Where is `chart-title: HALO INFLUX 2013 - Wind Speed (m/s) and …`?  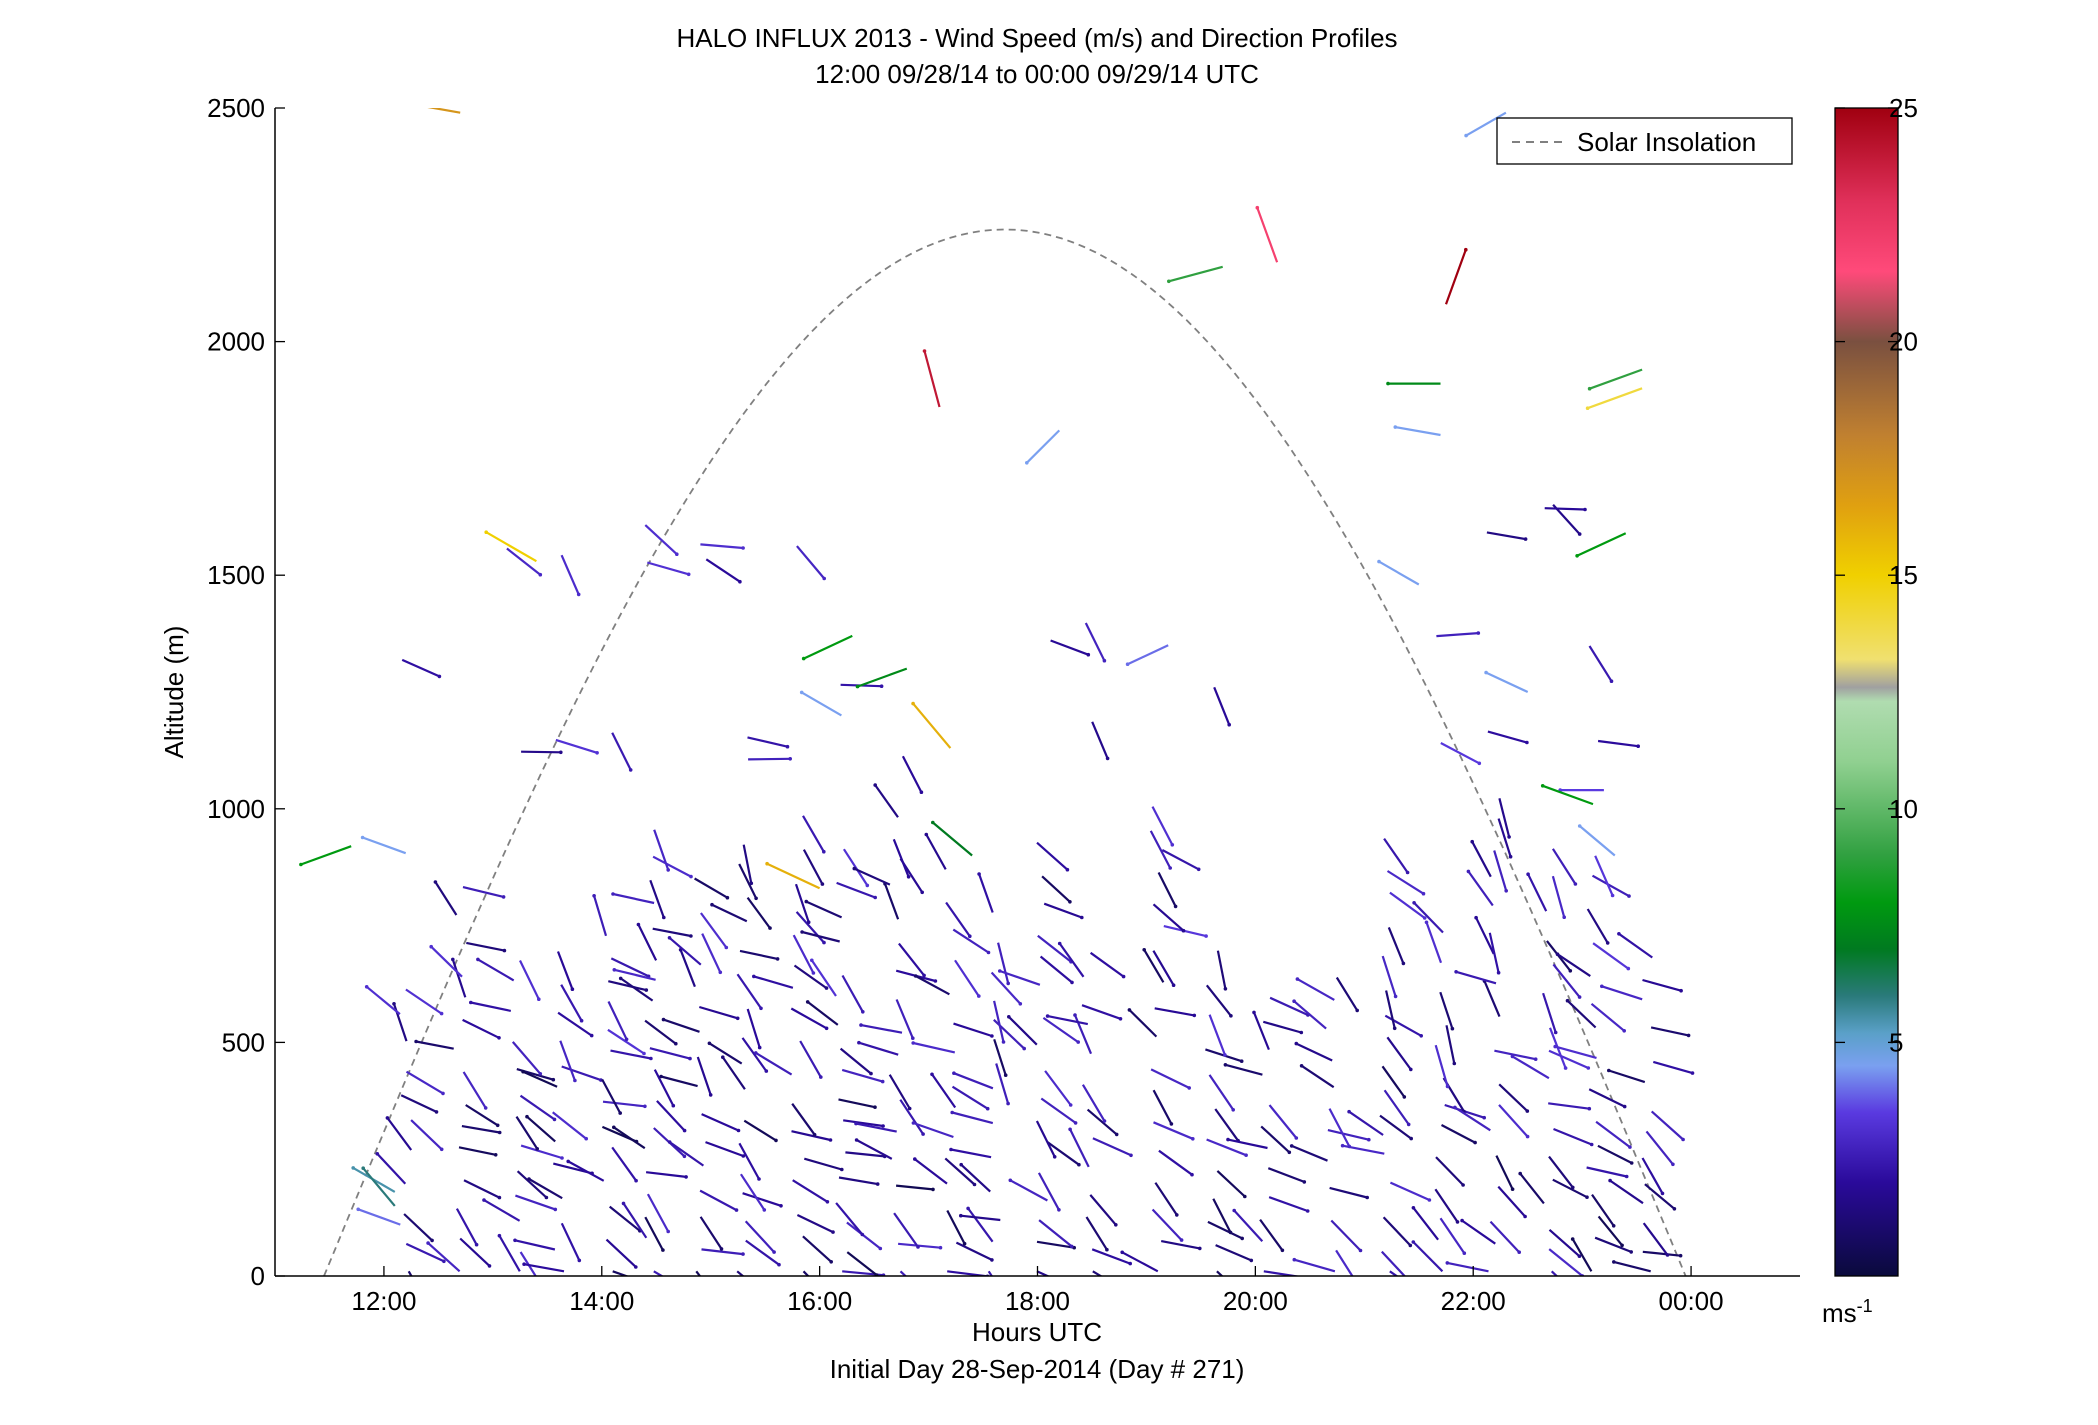 chart-title: HALO INFLUX 2013 - Wind Speed (m/s) and … is located at coordinates (1036, 38).